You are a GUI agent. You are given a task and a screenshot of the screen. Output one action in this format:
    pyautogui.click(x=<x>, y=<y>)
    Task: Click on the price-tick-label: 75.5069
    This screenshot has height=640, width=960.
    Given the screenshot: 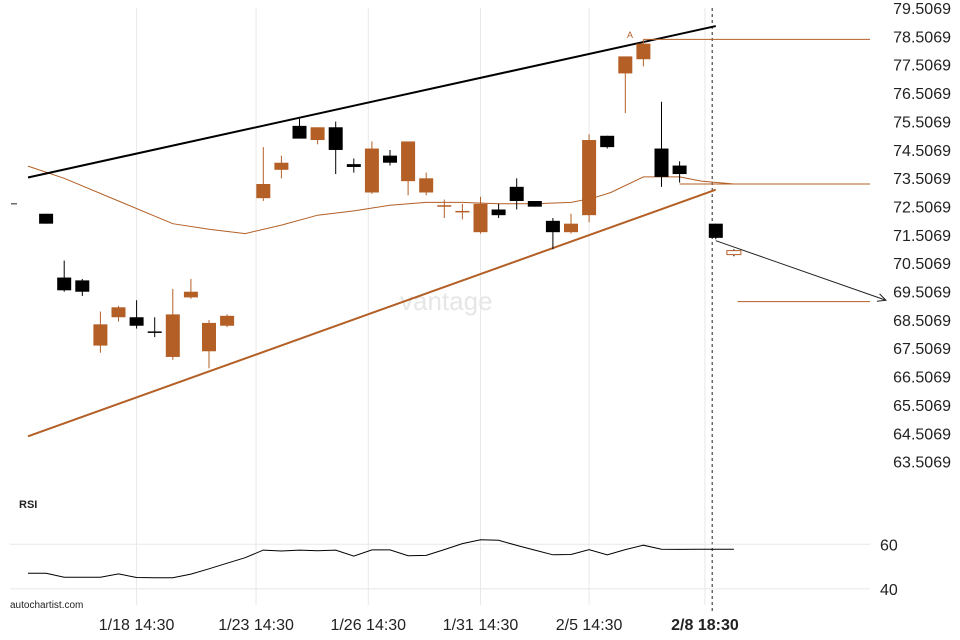 What is the action you would take?
    pyautogui.click(x=922, y=122)
    